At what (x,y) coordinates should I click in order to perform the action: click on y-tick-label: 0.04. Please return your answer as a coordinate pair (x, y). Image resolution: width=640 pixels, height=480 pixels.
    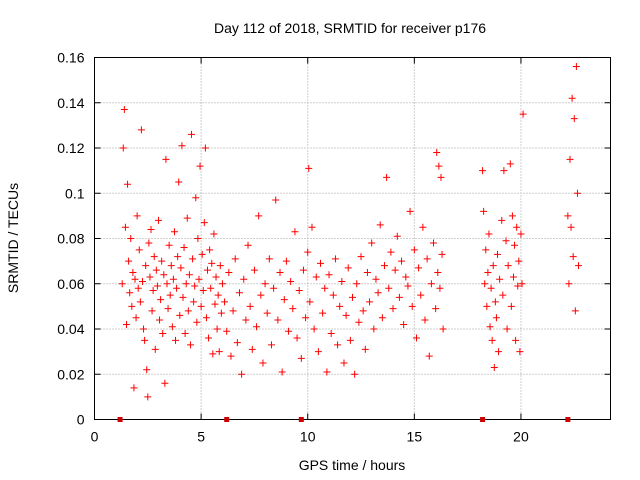
    Looking at the image, I should click on (70, 329).